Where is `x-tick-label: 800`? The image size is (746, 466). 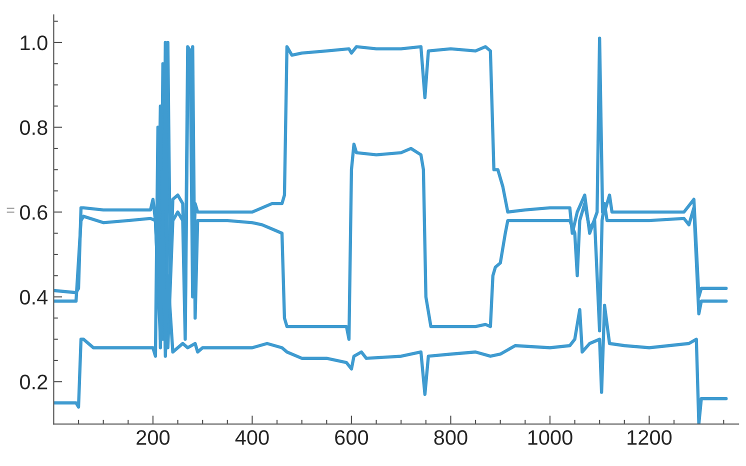
x-tick-label: 800 is located at coordinates (451, 437).